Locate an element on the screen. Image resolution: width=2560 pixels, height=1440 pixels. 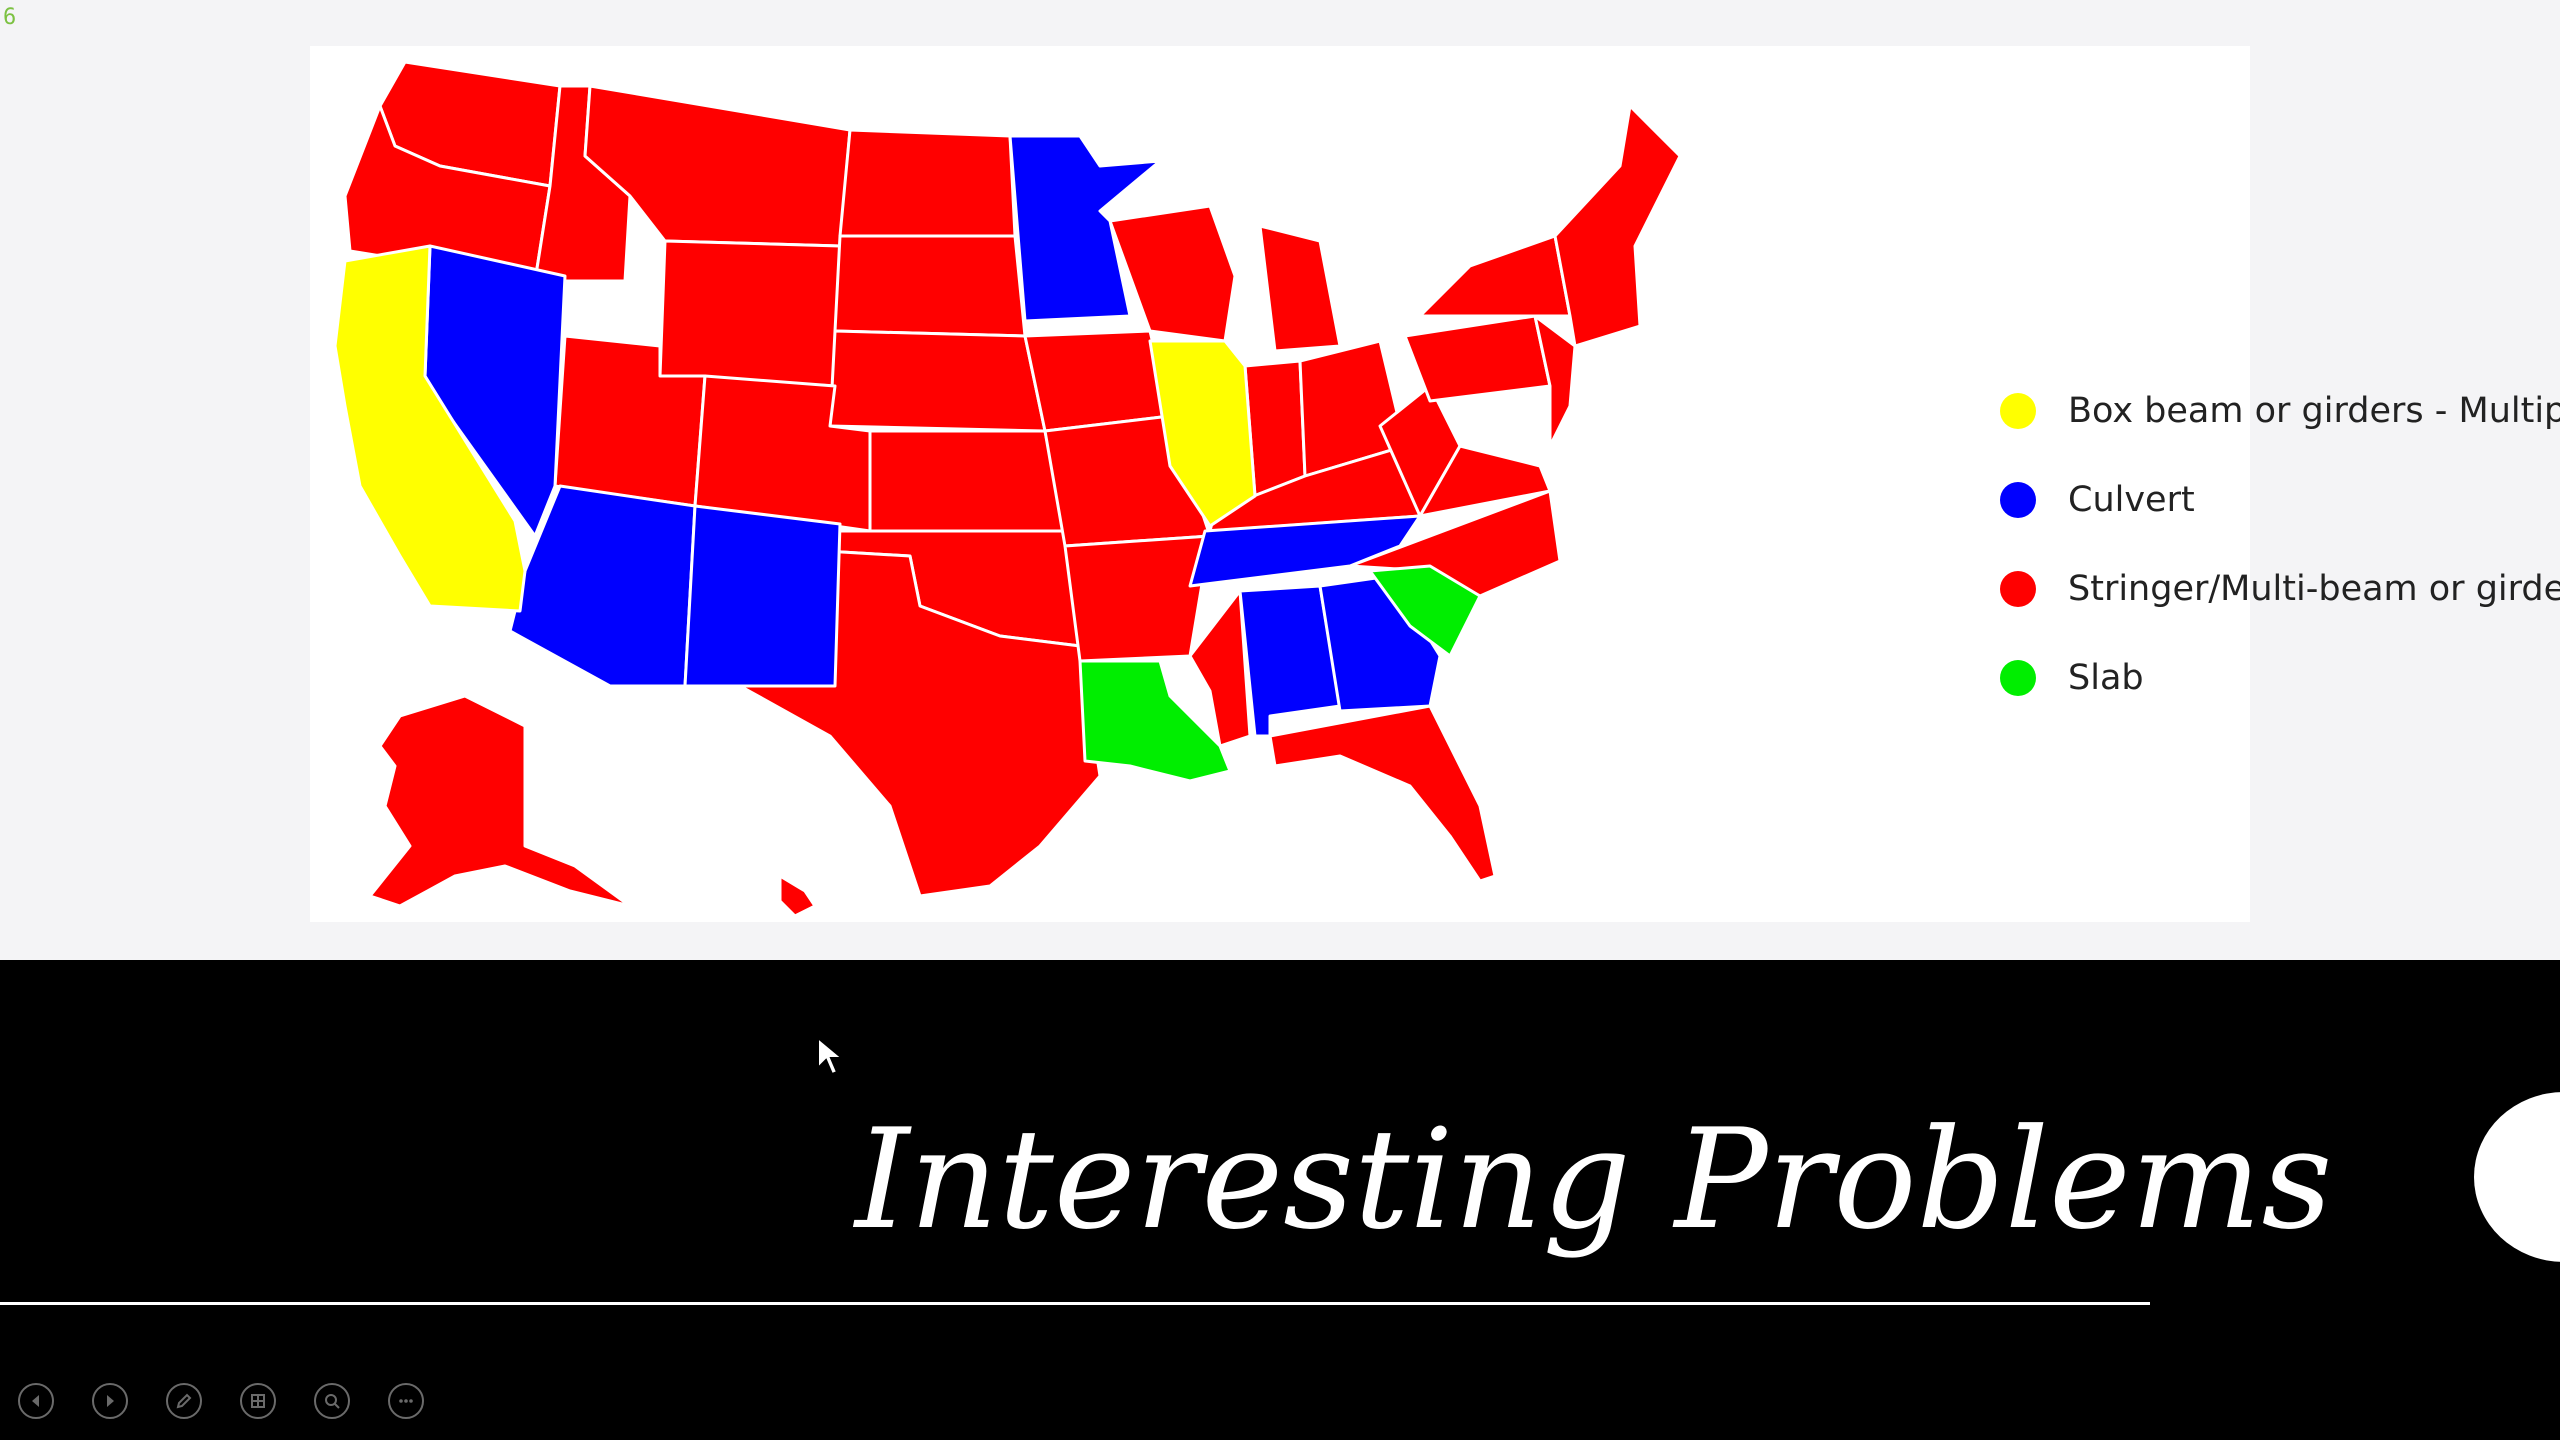
state-nebraska is located at coordinates (937, 381).